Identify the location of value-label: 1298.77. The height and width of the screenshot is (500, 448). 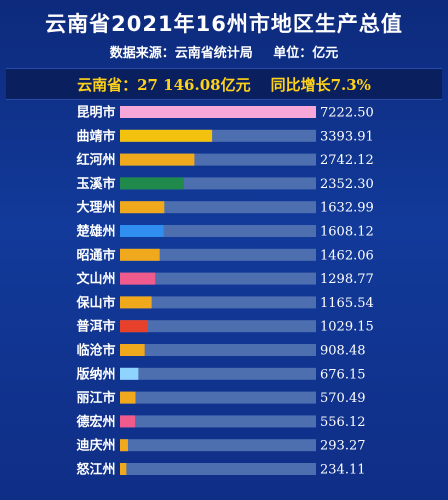
(347, 279).